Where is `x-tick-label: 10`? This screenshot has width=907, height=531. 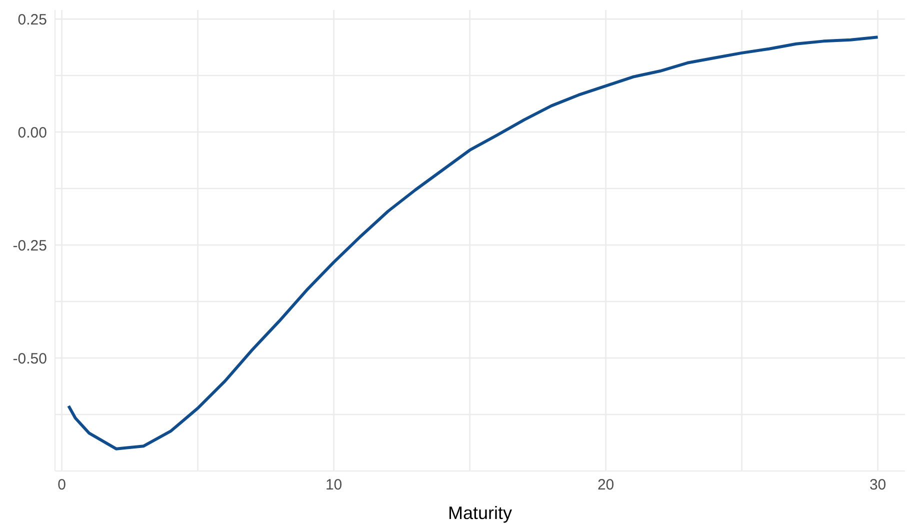
x-tick-label: 10 is located at coordinates (333, 485).